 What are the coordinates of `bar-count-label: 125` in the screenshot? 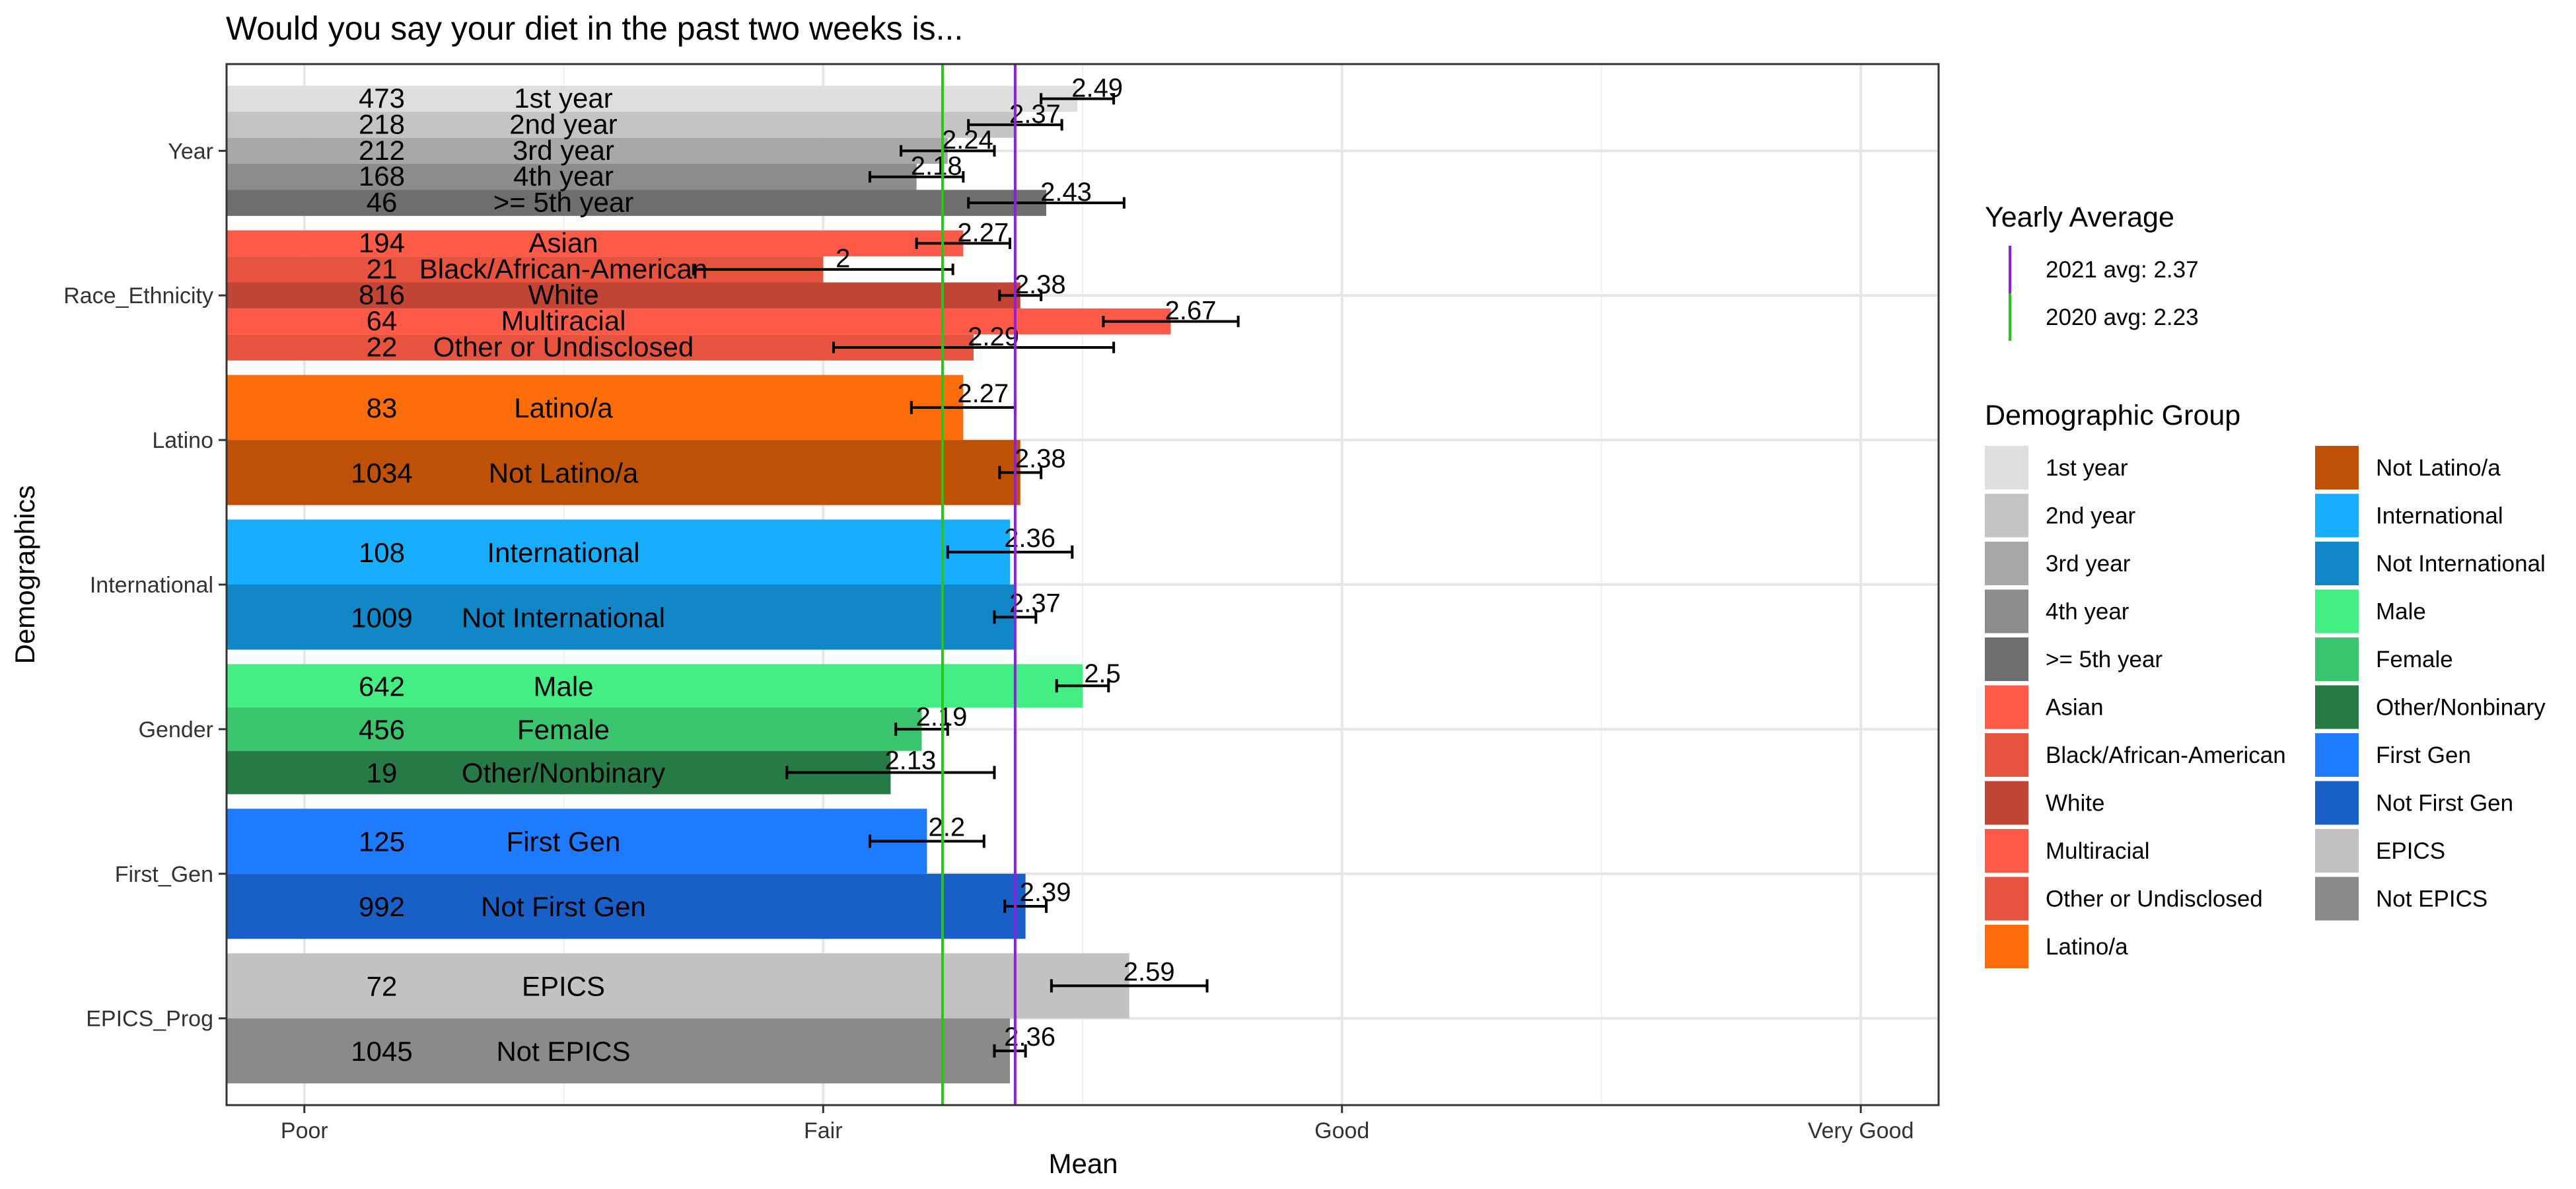 It's located at (382, 841).